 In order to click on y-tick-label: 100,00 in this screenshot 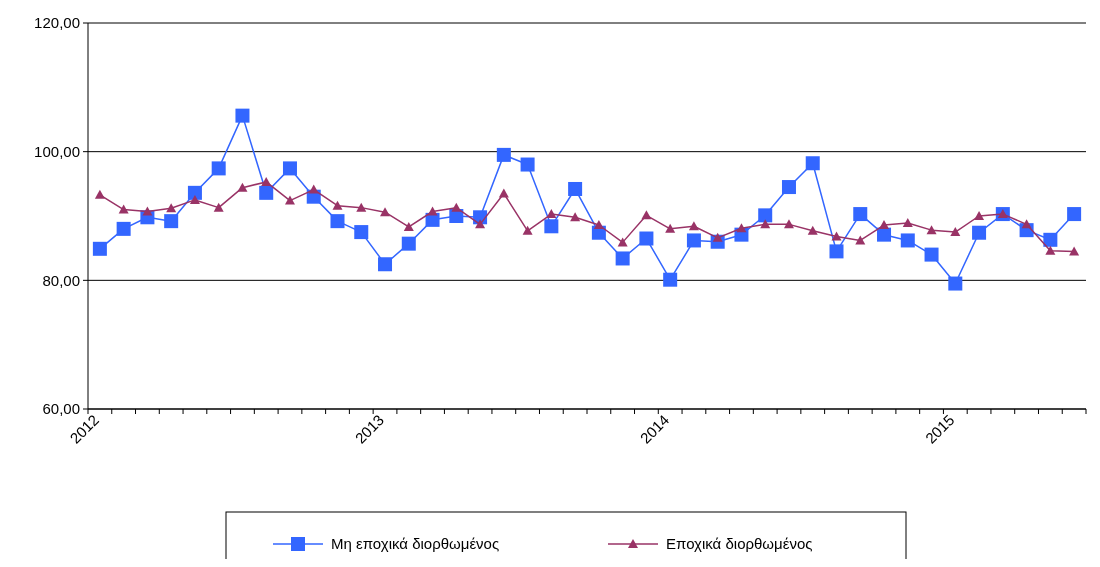, I will do `click(57, 151)`.